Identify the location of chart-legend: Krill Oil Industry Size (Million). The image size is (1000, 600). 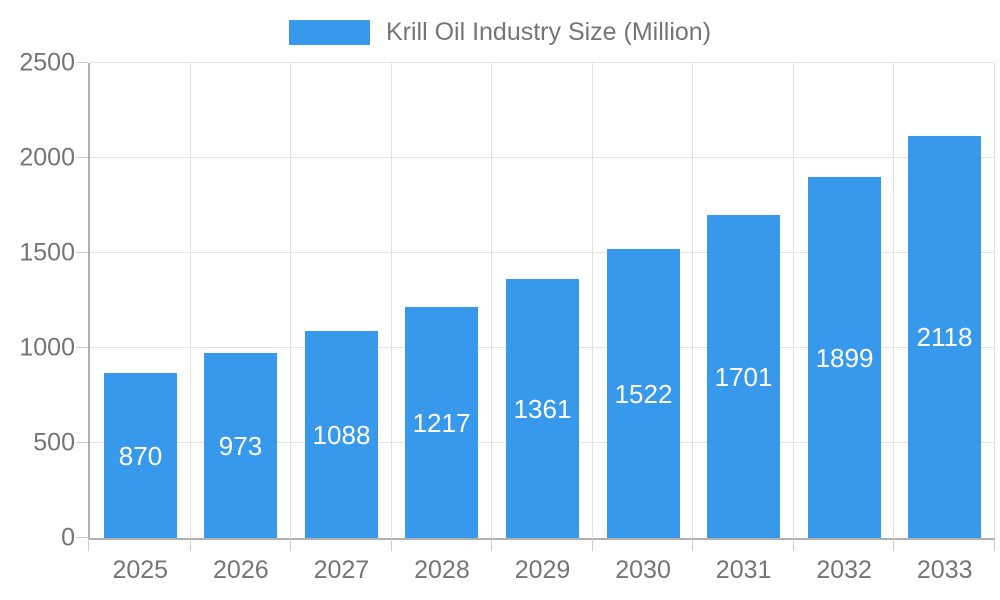
(500, 32).